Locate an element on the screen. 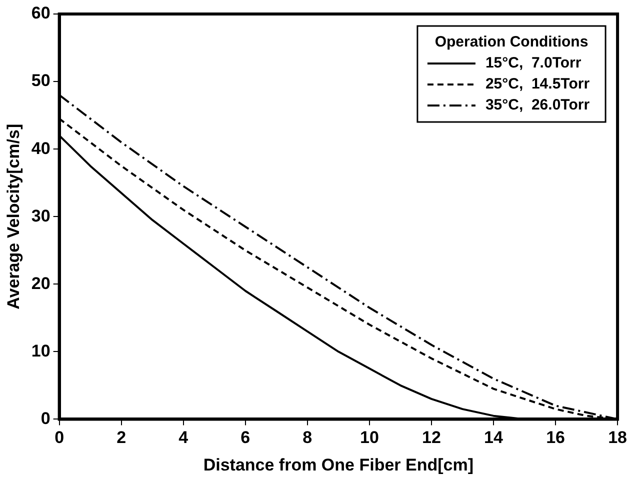  y-tick-label: 30 is located at coordinates (40, 216).